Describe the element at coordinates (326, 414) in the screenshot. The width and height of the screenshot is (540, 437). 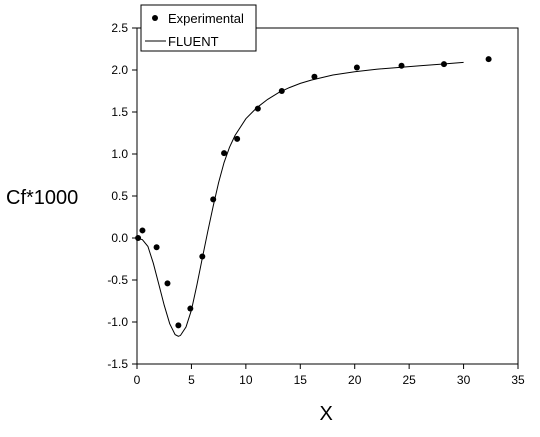
I see `x-axis-label: X` at that location.